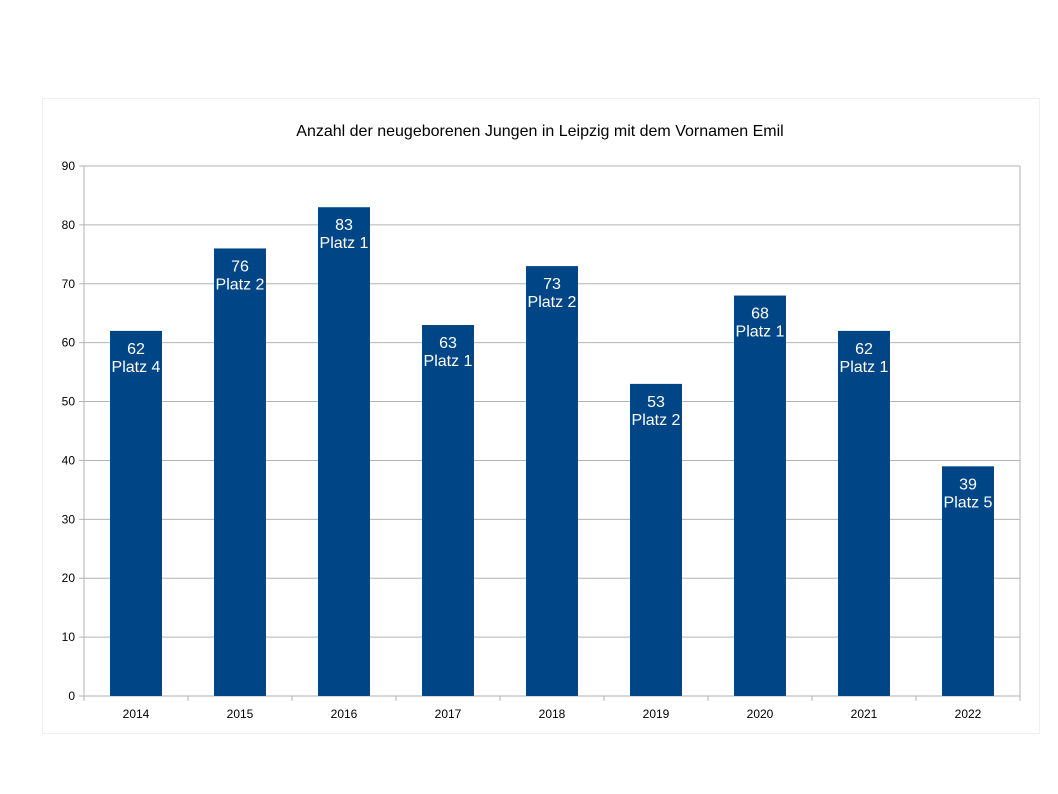 The width and height of the screenshot is (1058, 794). I want to click on x-tick-label: 2017, so click(448, 714).